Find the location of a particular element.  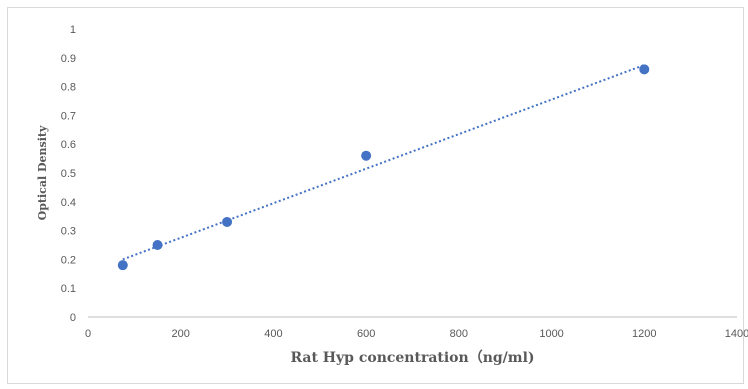

x-tick-label: 0 is located at coordinates (88, 334).